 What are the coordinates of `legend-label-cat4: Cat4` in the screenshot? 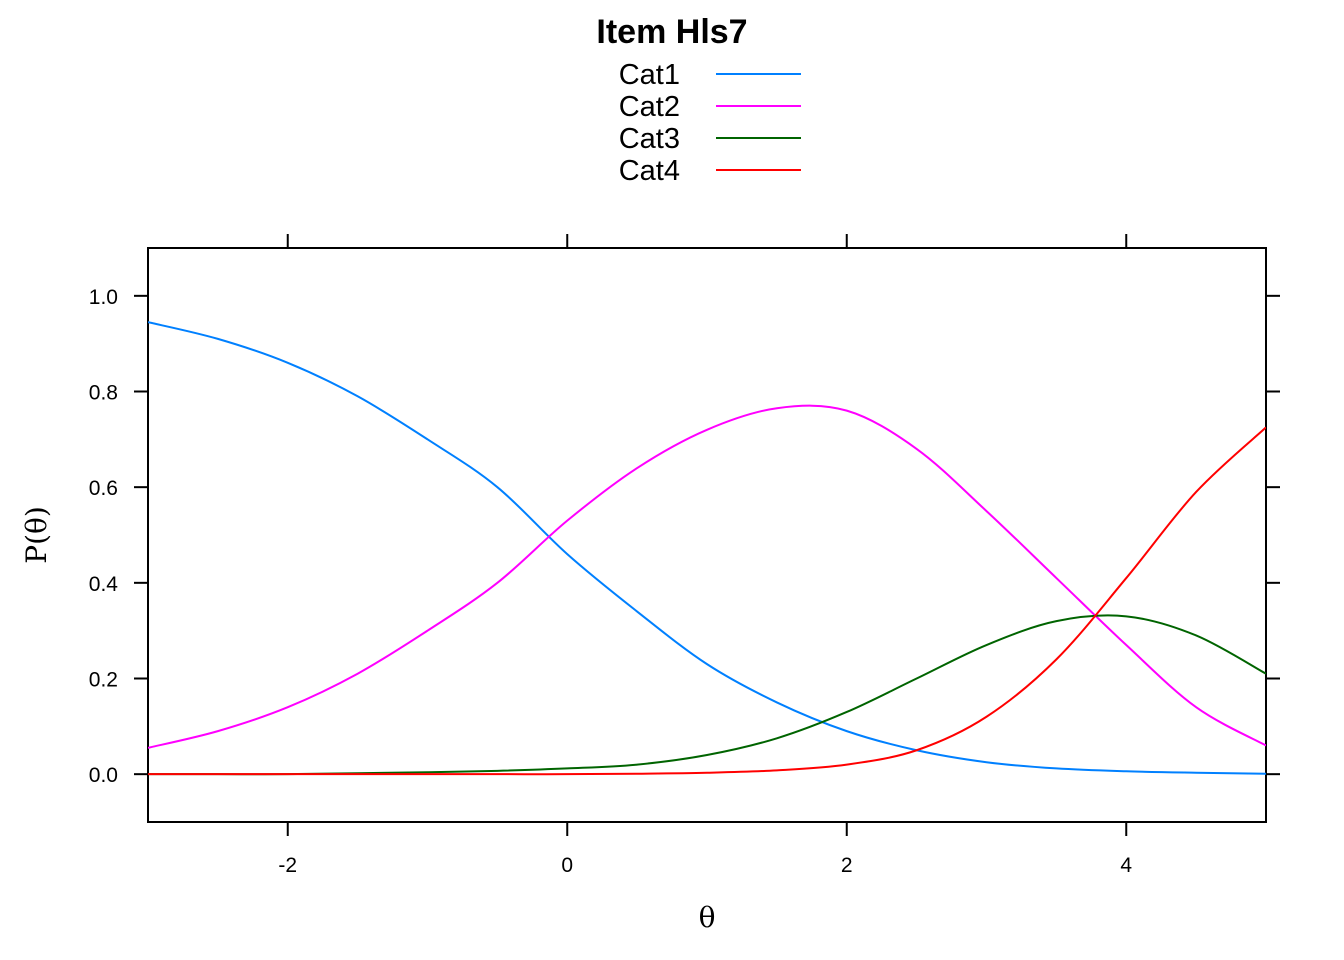 It's located at (649, 171).